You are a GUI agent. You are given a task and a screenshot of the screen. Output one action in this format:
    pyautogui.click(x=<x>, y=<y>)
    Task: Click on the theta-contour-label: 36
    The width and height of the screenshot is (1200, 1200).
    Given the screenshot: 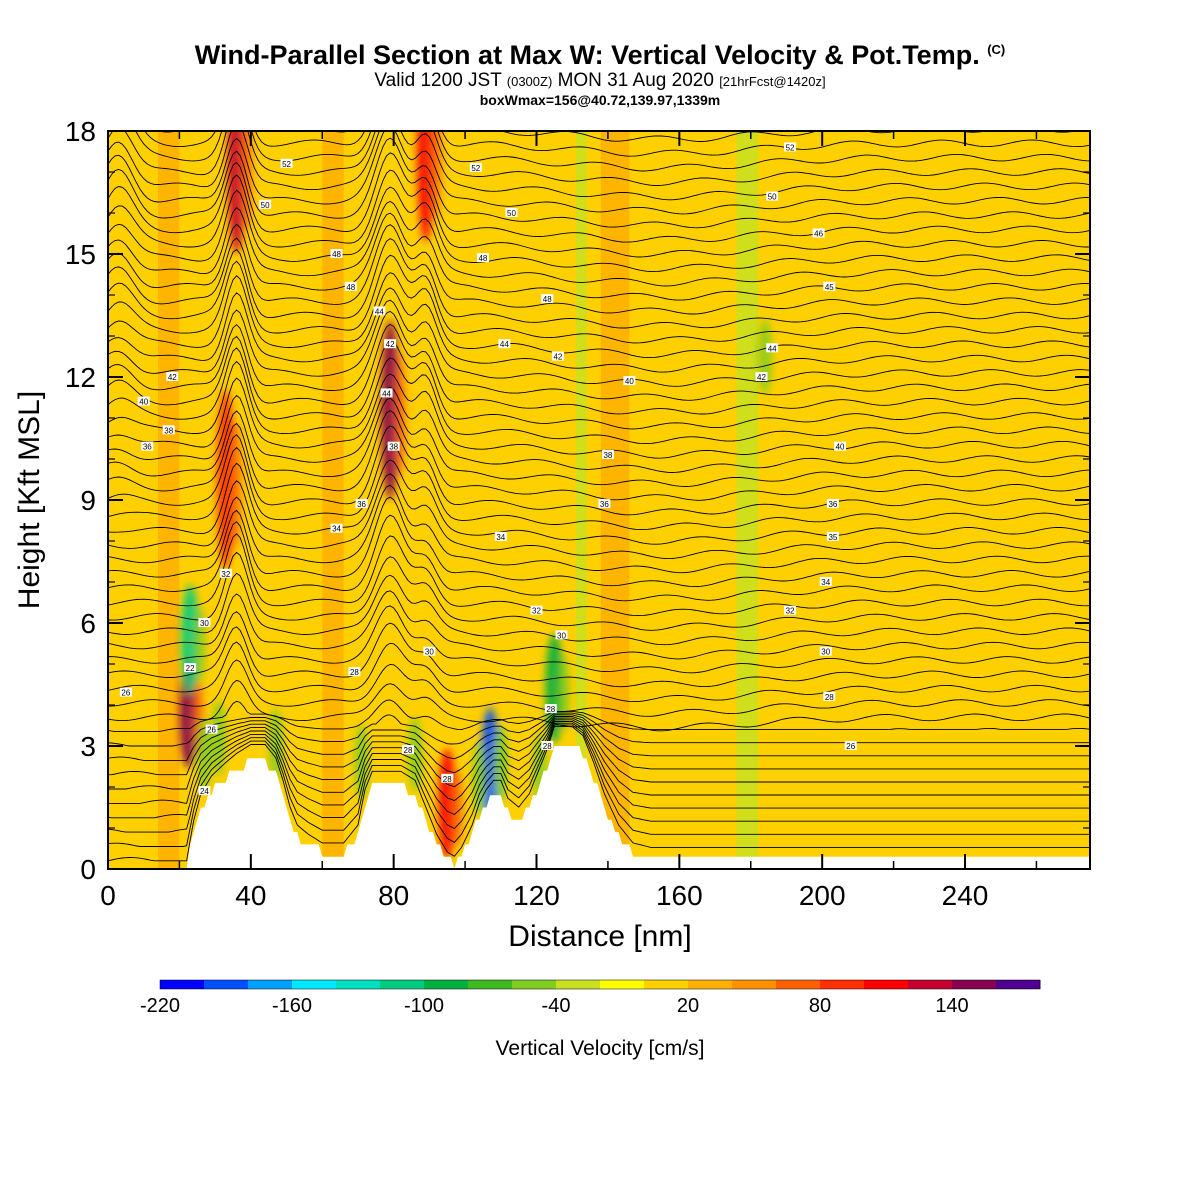 What is the action you would take?
    pyautogui.click(x=832, y=504)
    